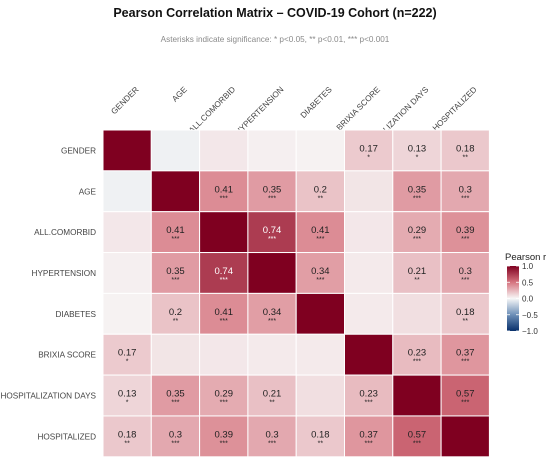 The image size is (550, 468). Describe the element at coordinates (78, 150) in the screenshot. I see `row-label: GENDER` at that location.